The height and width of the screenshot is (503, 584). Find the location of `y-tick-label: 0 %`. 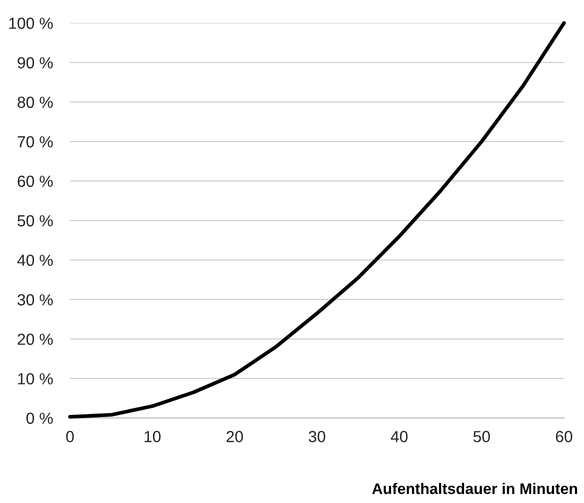

y-tick-label: 0 % is located at coordinates (39, 418).